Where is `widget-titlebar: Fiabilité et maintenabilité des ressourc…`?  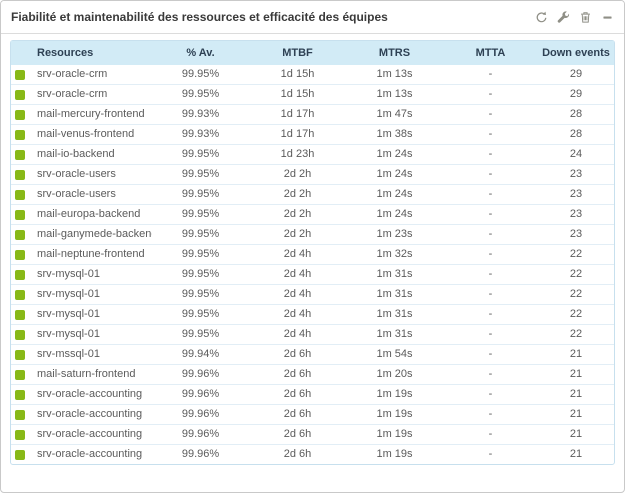
widget-titlebar: Fiabilité et maintenabilité des ressourc… is located at coordinates (312, 17).